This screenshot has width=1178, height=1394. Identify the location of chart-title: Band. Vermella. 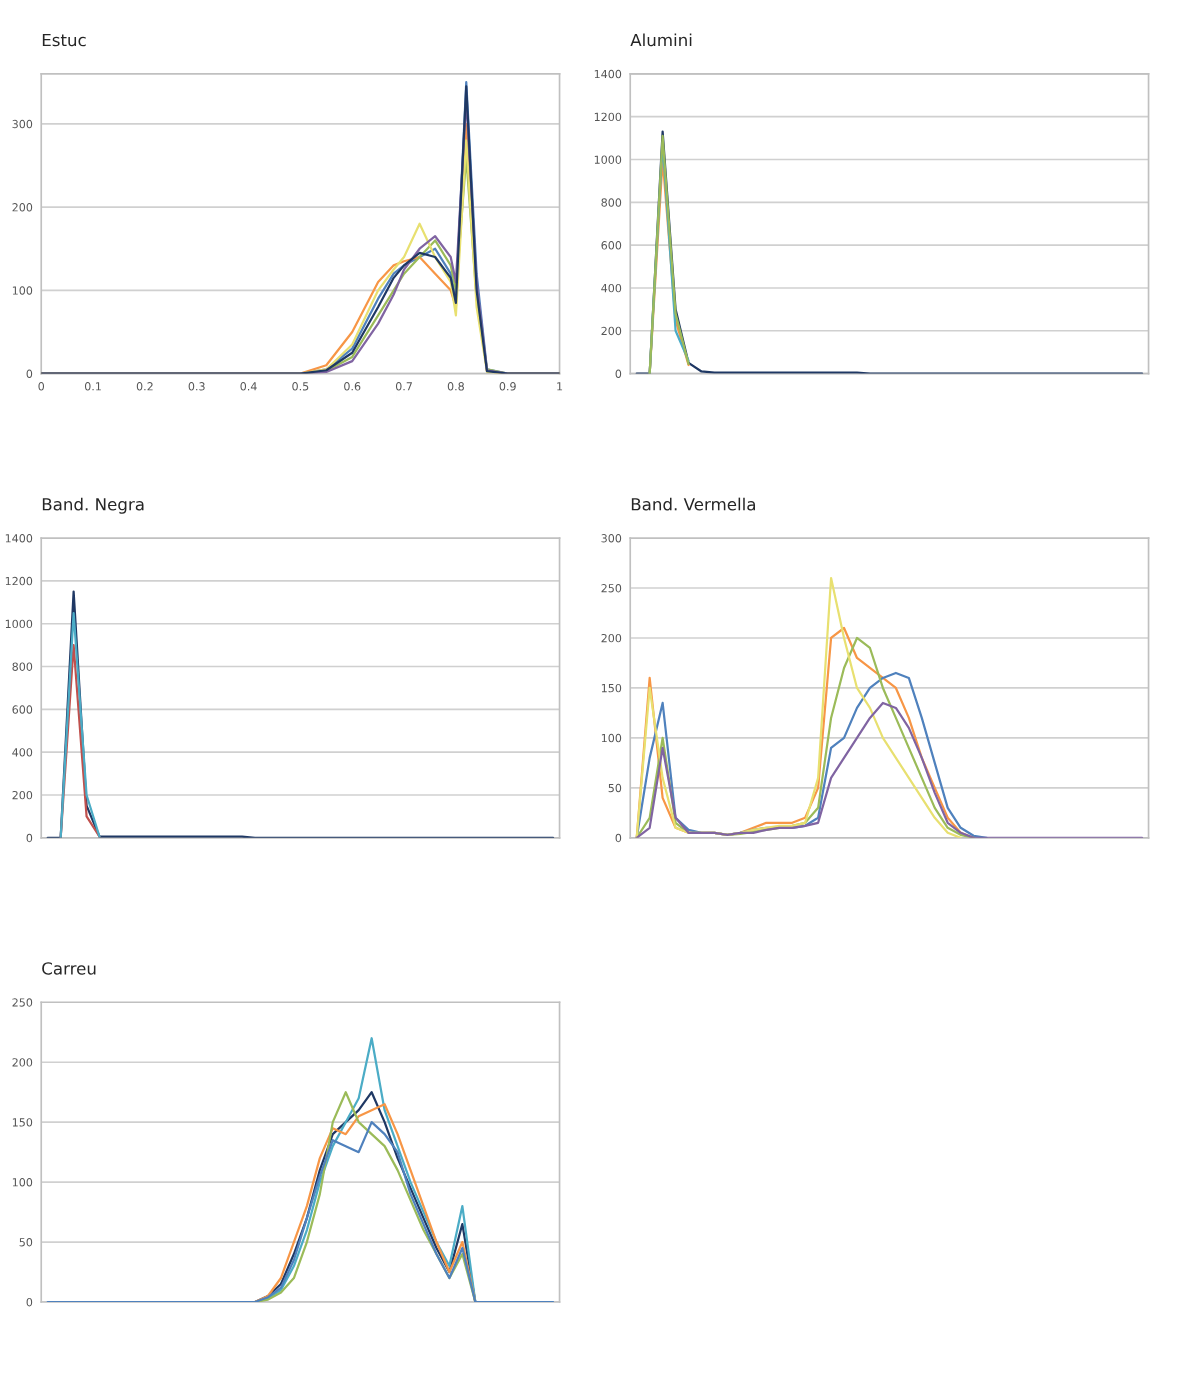
(693, 504).